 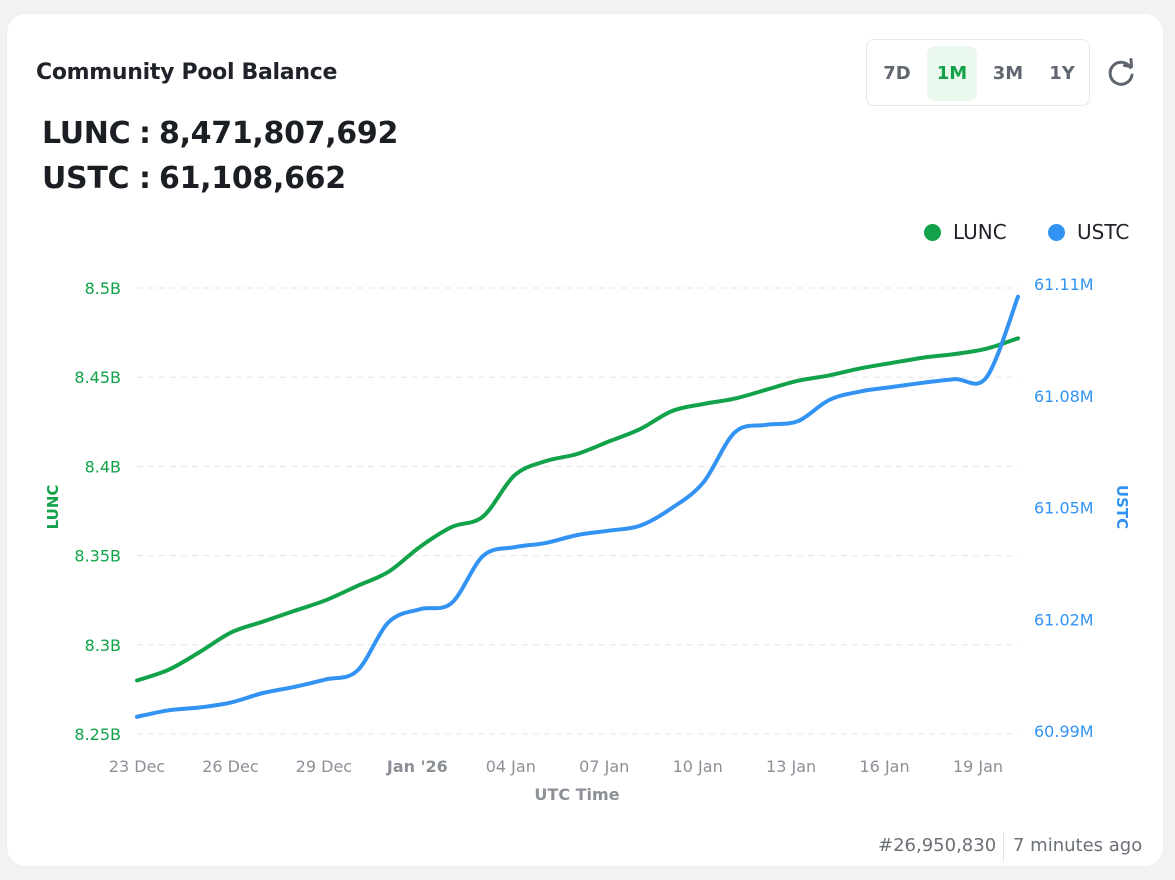 I want to click on ustc-balance: USTC:61,108,662, so click(x=194, y=178).